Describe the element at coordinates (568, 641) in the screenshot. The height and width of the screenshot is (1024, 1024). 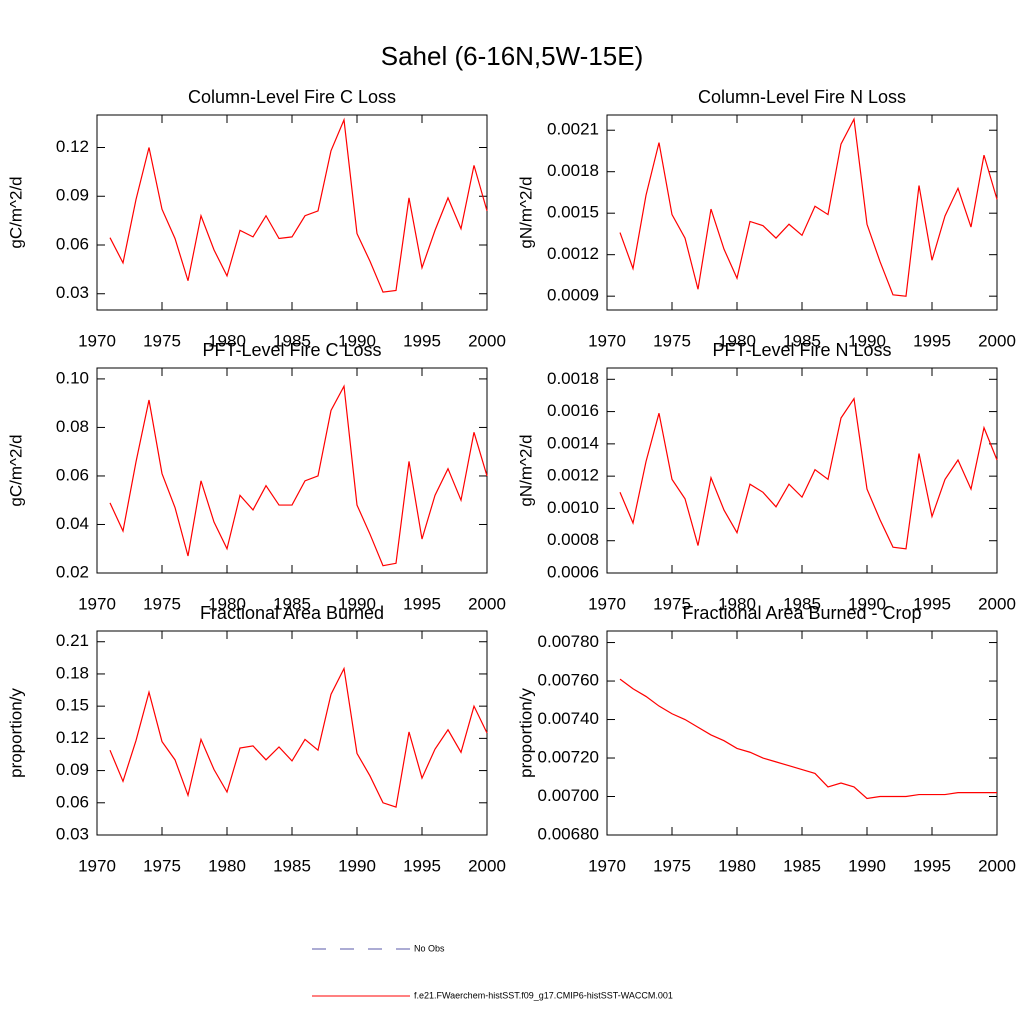
I see `y-tick-label: 0.00780` at that location.